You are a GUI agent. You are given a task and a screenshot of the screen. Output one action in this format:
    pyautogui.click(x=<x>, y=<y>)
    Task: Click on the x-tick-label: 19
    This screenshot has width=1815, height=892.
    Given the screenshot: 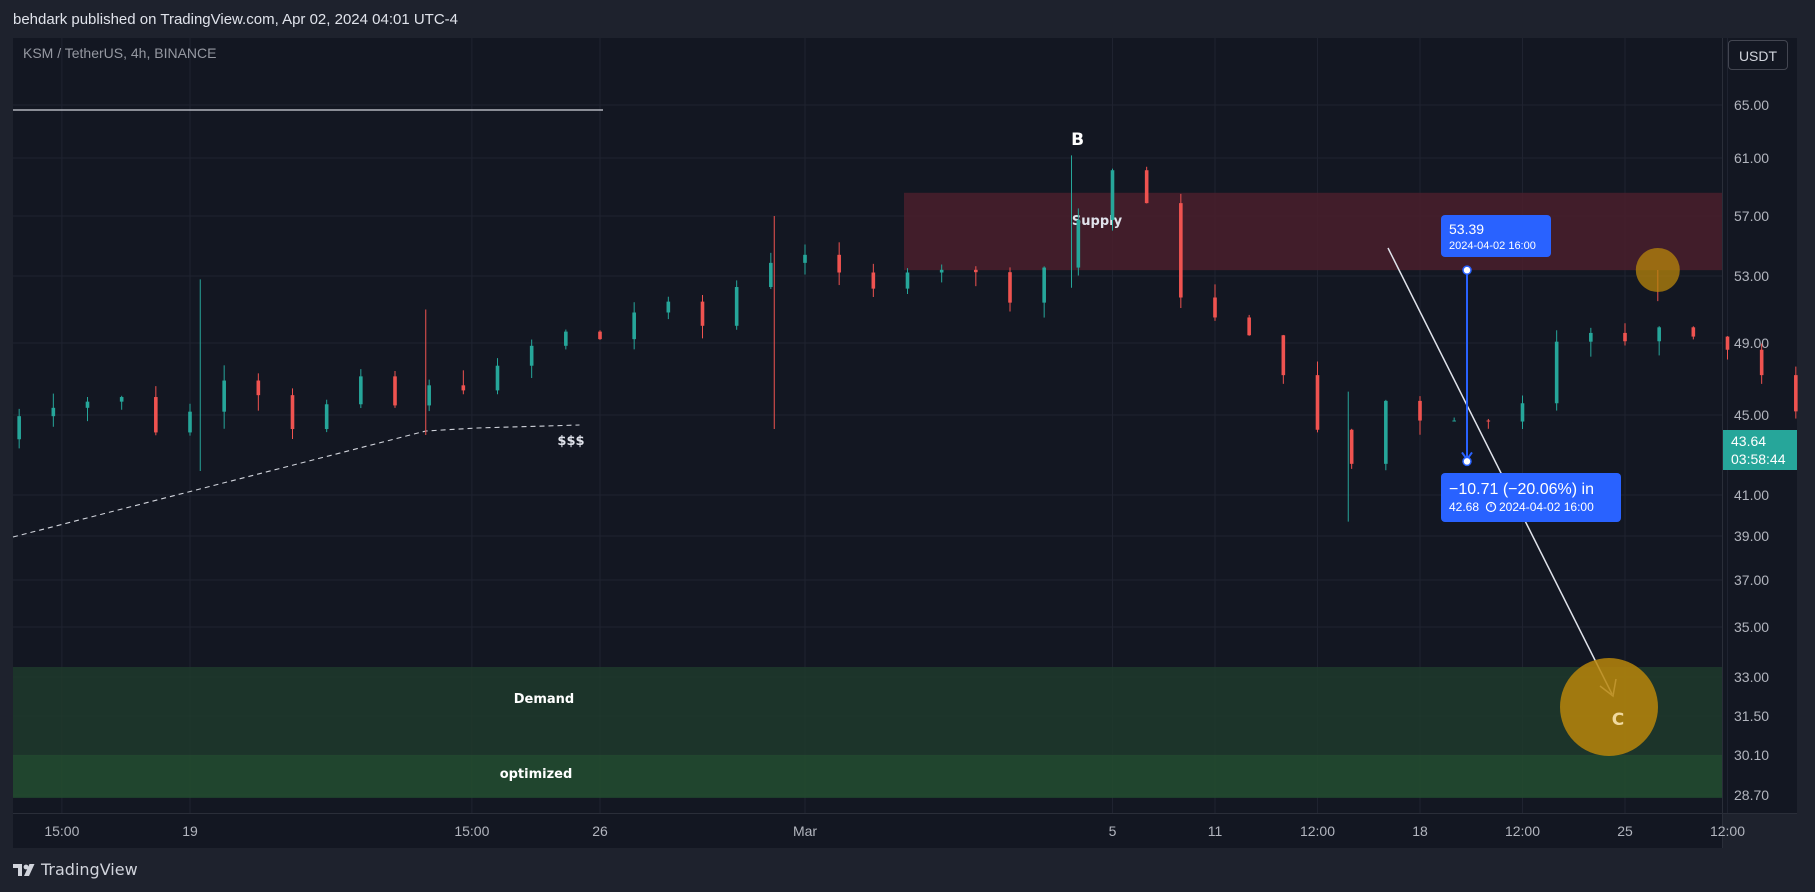 What is the action you would take?
    pyautogui.click(x=190, y=831)
    